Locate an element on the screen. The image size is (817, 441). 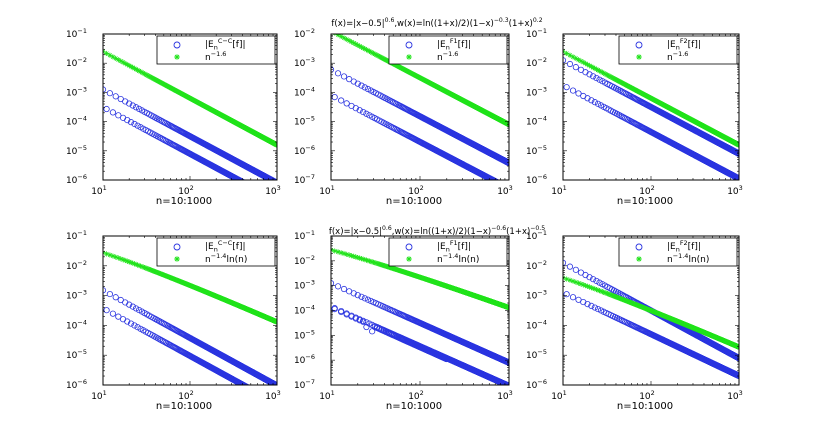
y-tick-label: 10⁻¹ is located at coordinates (76, 33).